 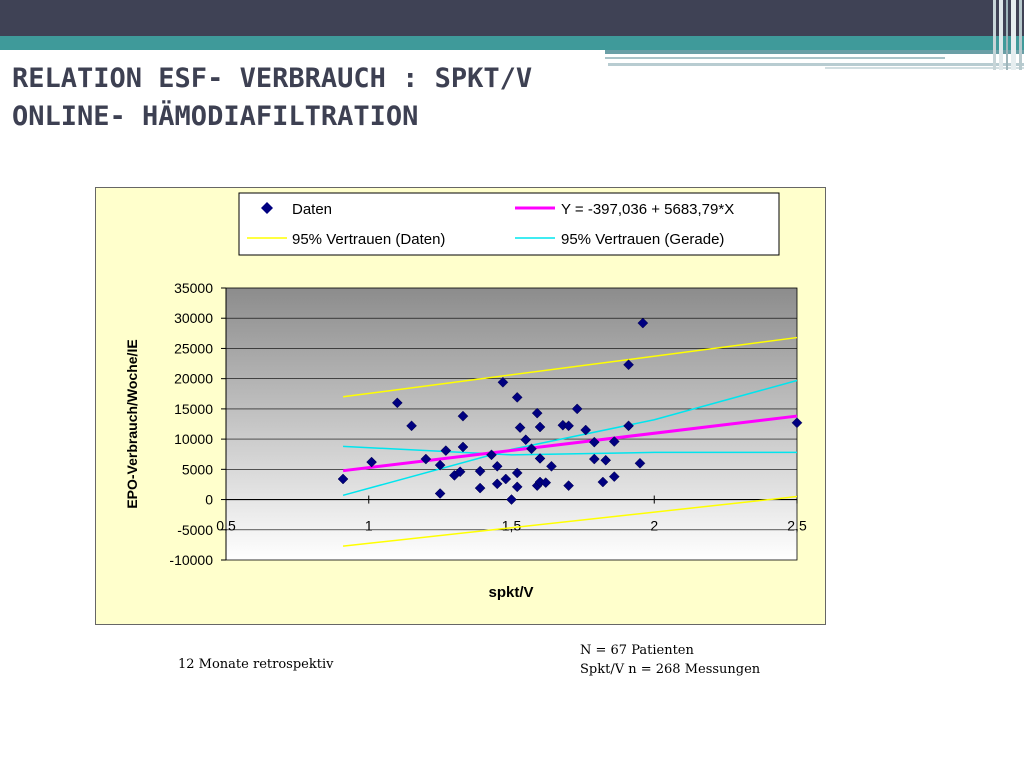 I want to click on y-tick-label: 20000, so click(x=193, y=379).